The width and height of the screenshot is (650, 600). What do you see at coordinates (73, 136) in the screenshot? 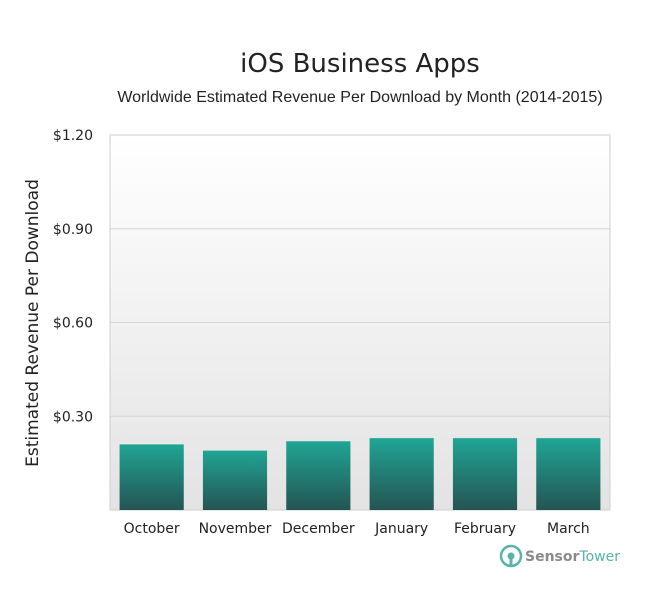
I see `y-tick-label: $1.20` at bounding box center [73, 136].